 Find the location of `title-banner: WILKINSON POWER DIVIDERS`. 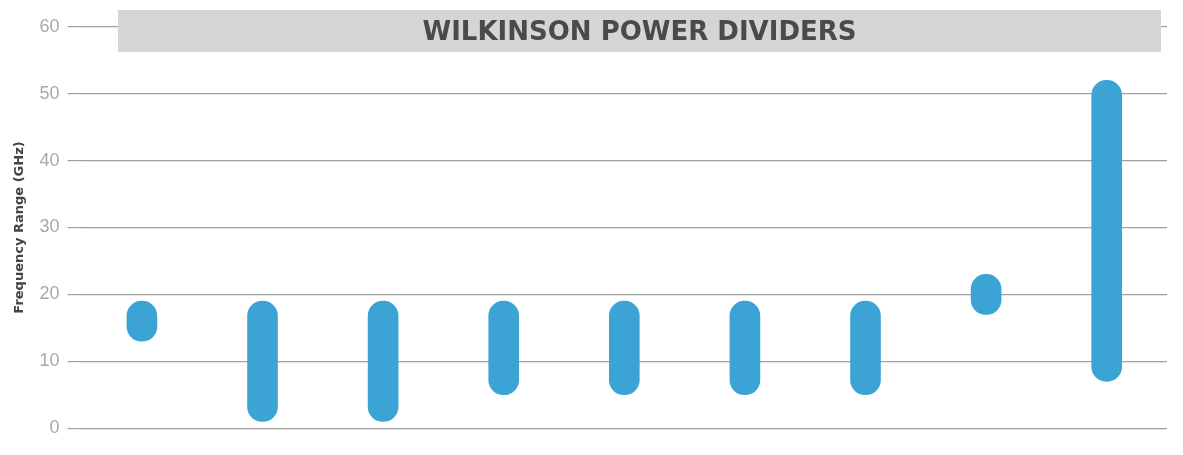

title-banner: WILKINSON POWER DIVIDERS is located at coordinates (639, 31).